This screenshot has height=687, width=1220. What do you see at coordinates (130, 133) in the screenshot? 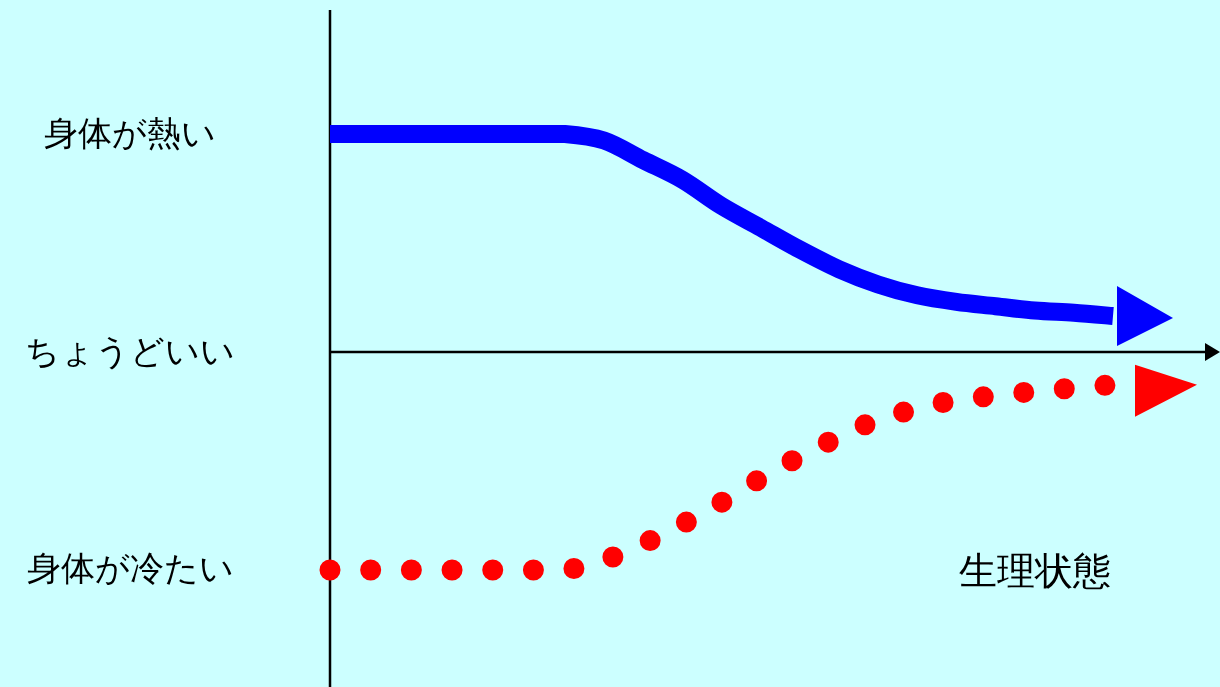
I see `text: 身体が熱い` at bounding box center [130, 133].